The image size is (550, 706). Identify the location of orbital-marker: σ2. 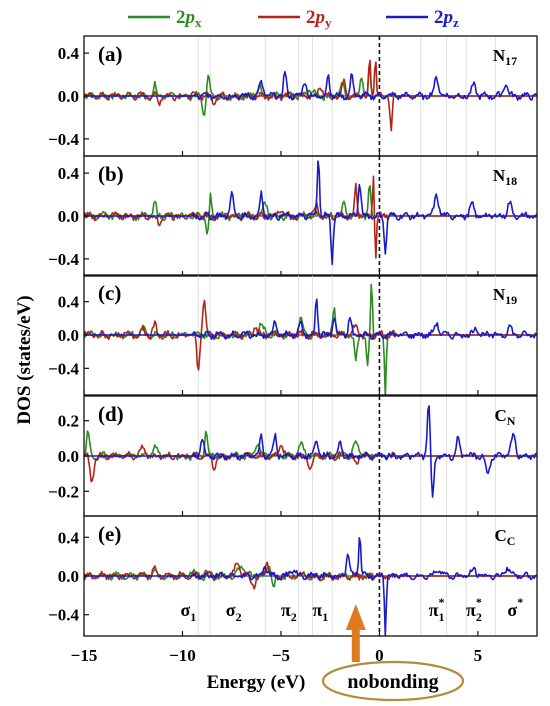
(234, 612).